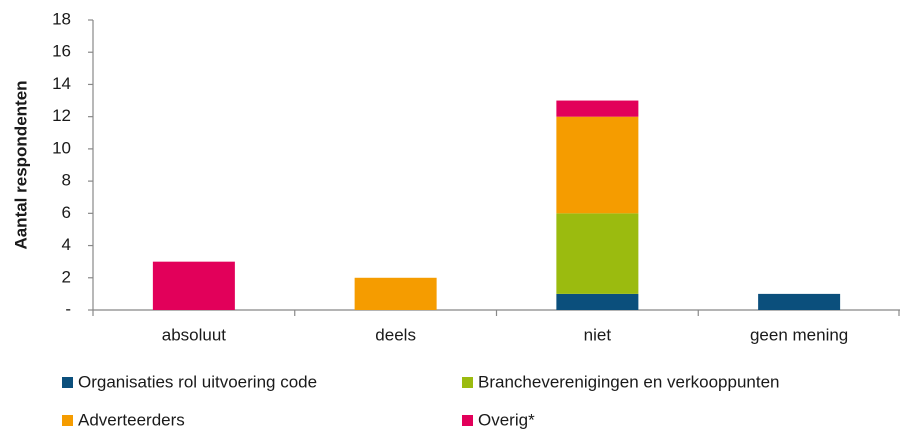 This screenshot has width=900, height=434. What do you see at coordinates (131, 419) in the screenshot?
I see `legend-label: Adverteerders` at bounding box center [131, 419].